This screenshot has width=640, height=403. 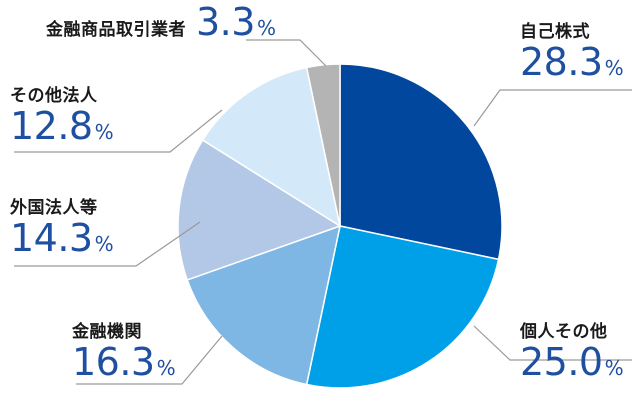 I want to click on label-kinyu-shohin-torihiki: 金融商品取引業者 3.3%, so click(x=161, y=26).